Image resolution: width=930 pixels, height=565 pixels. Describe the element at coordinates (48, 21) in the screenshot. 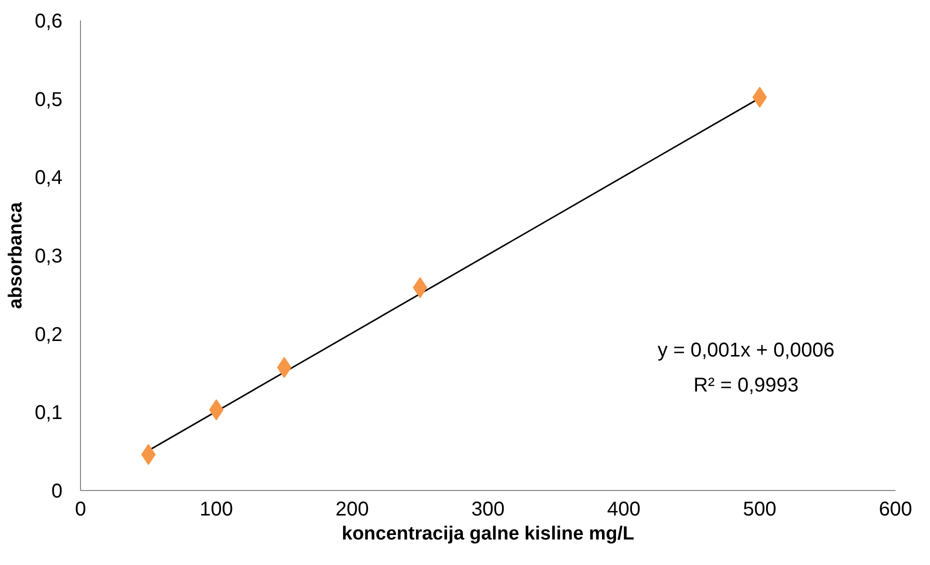

I see `y-tick-label: 0,6` at that location.